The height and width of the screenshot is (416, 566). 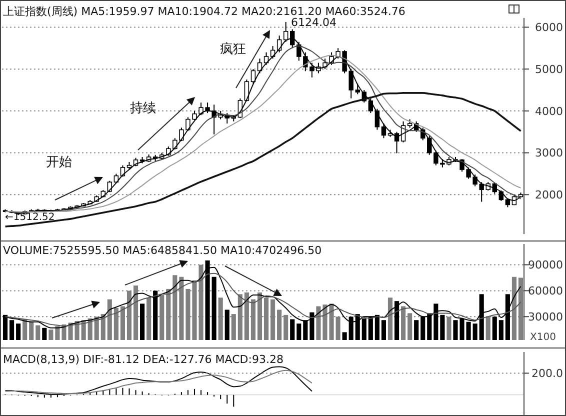 I want to click on y-tick-label: 5000, so click(x=549, y=69).